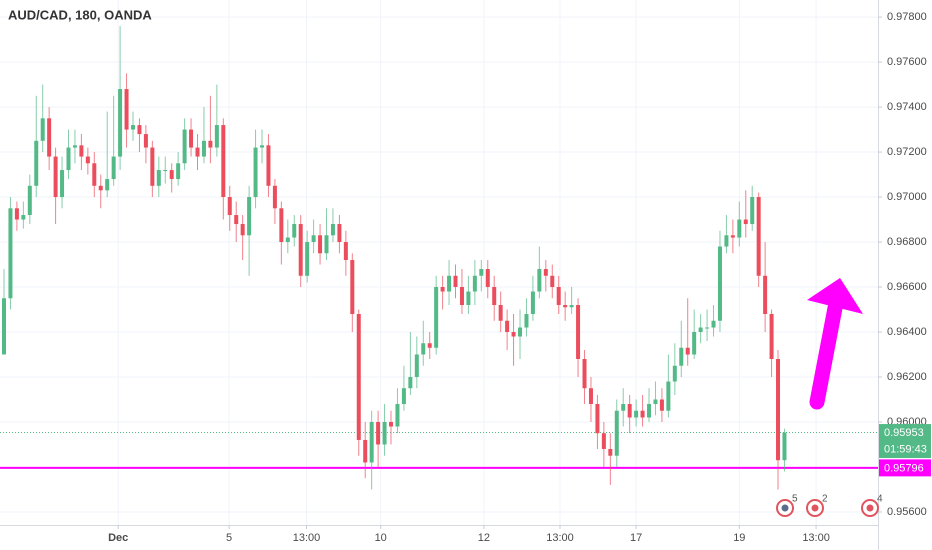 This screenshot has height=550, width=932. Describe the element at coordinates (904, 433) in the screenshot. I see `price-label: 0.95953` at that location.